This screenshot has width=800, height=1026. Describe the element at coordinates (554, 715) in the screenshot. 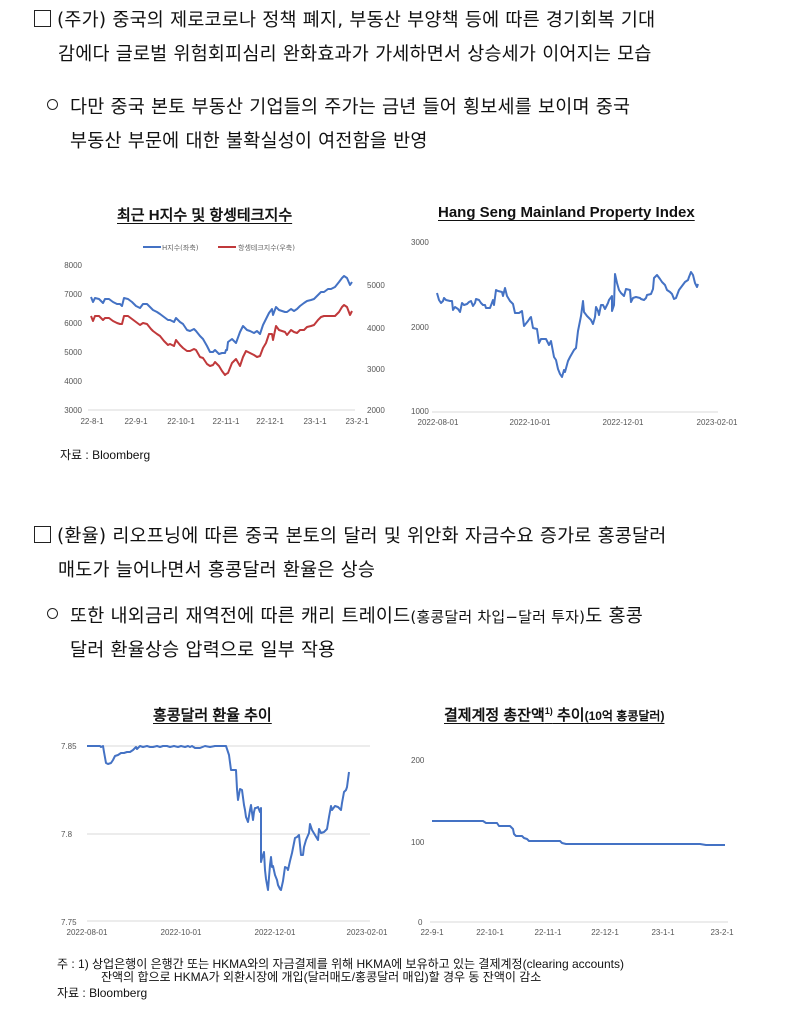

I see `chart4-title: 결제계정 총잔액1) 추이(10억 홍콩달러)` at that location.